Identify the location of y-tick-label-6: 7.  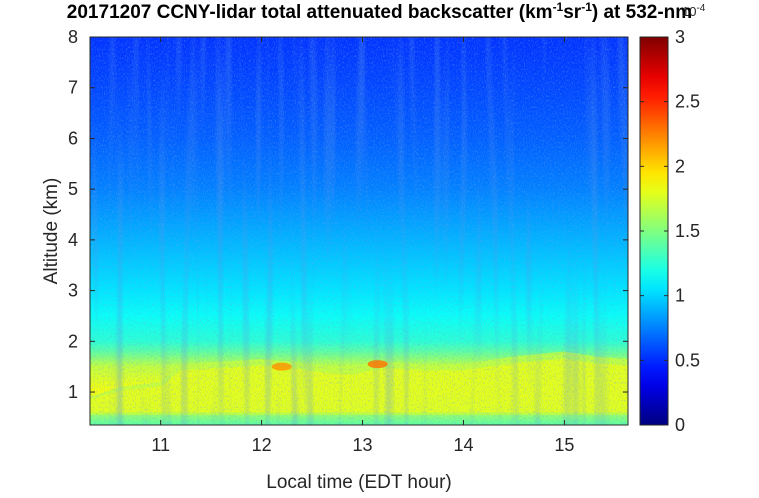
(73, 88).